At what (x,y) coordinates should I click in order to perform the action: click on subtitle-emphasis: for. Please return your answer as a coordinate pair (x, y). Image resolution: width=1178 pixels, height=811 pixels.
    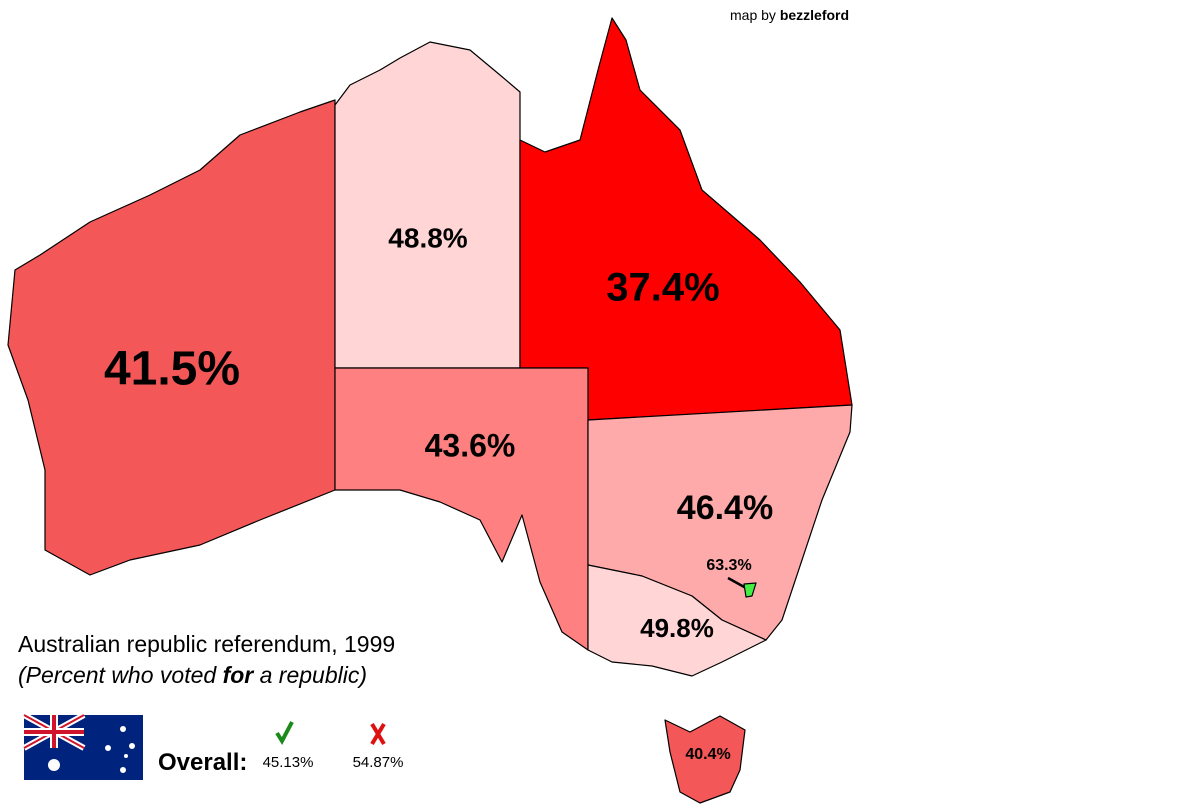
    Looking at the image, I should click on (239, 675).